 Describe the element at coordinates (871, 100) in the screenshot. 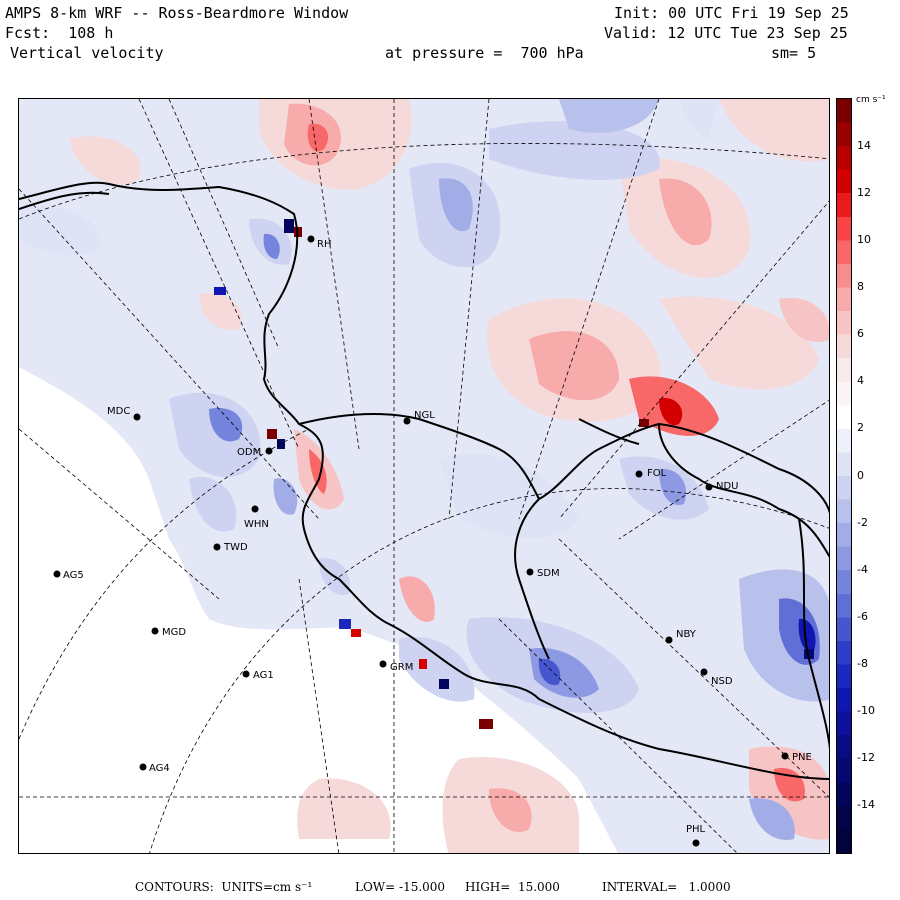

I see `colorbar-unit: cm s⁻¹` at that location.